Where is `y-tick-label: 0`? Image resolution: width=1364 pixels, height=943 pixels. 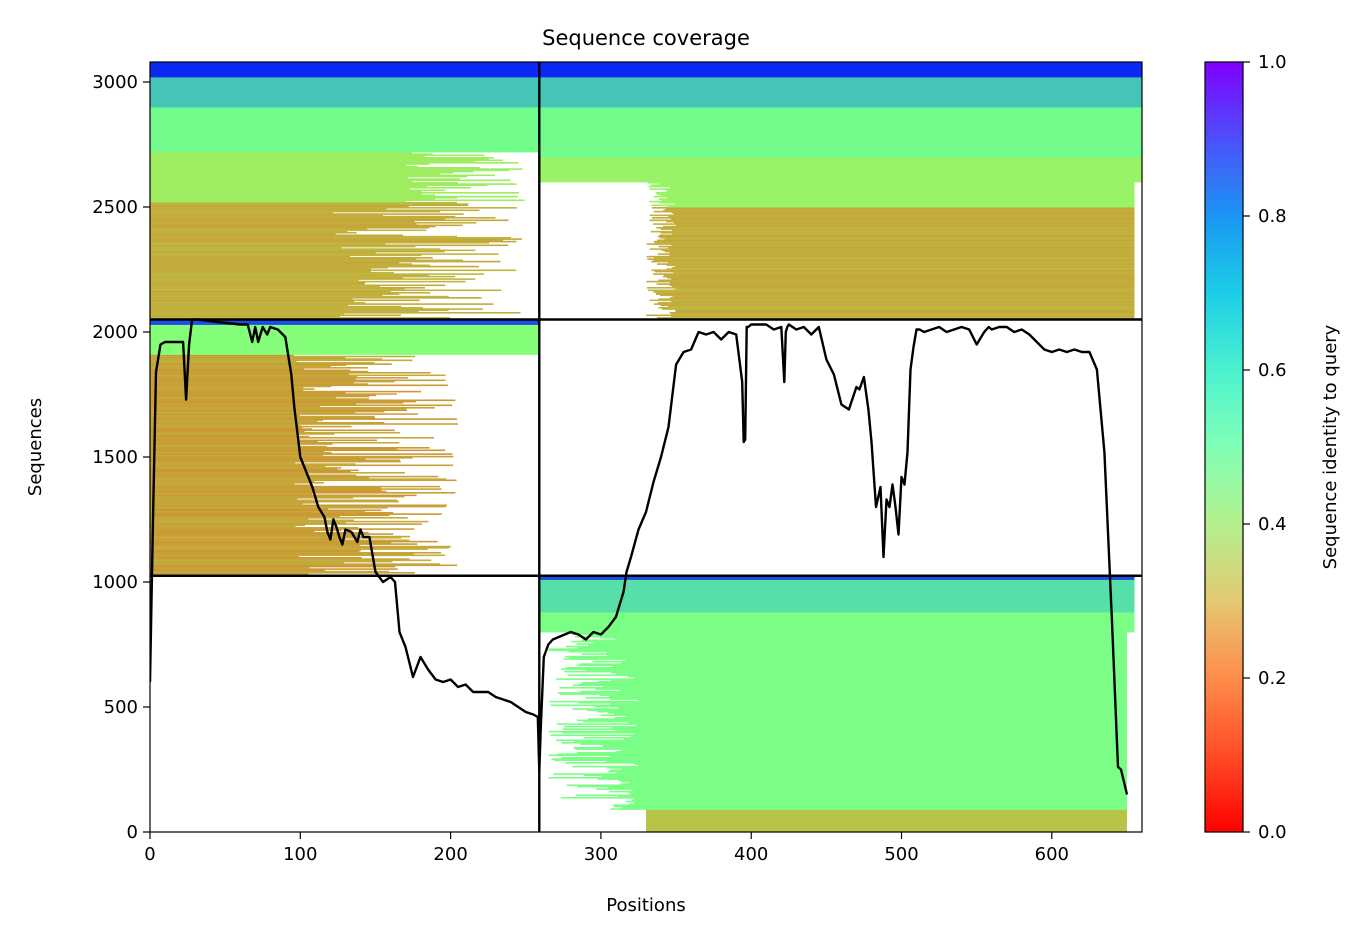
y-tick-label: 0 is located at coordinates (132, 832).